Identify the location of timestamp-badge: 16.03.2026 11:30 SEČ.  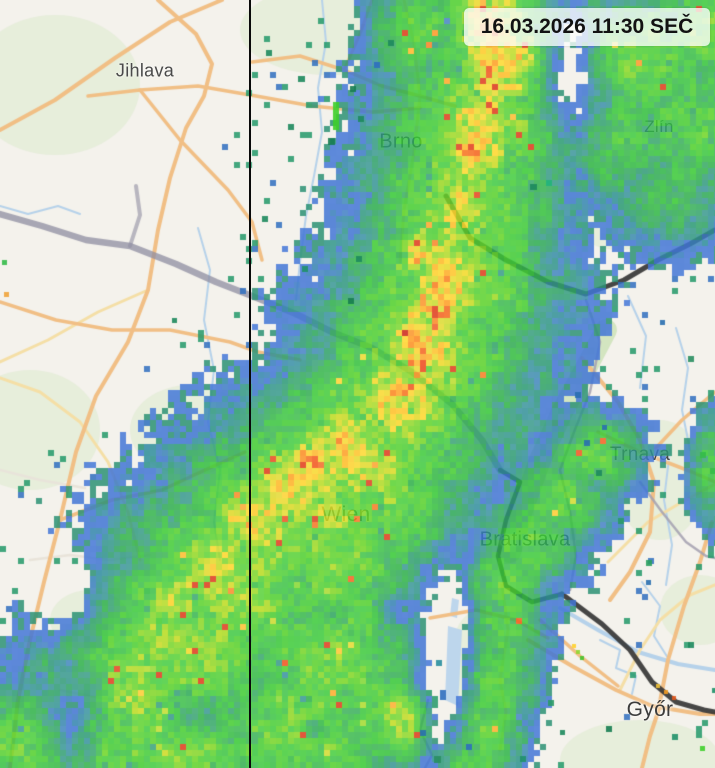
(587, 27).